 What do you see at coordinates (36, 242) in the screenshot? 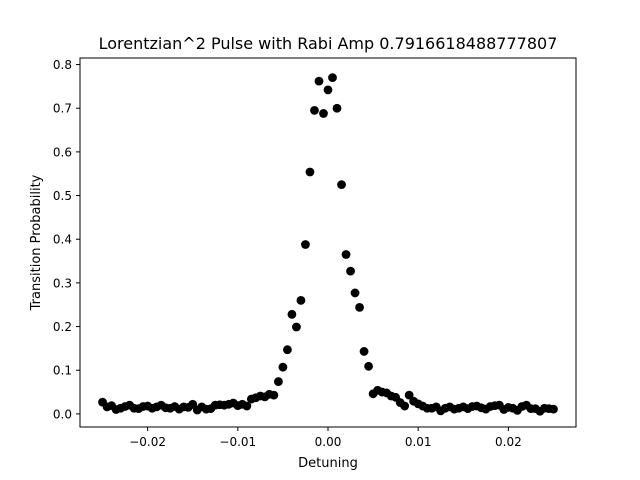
I see `y-axis-label: Transition Probability` at bounding box center [36, 242].